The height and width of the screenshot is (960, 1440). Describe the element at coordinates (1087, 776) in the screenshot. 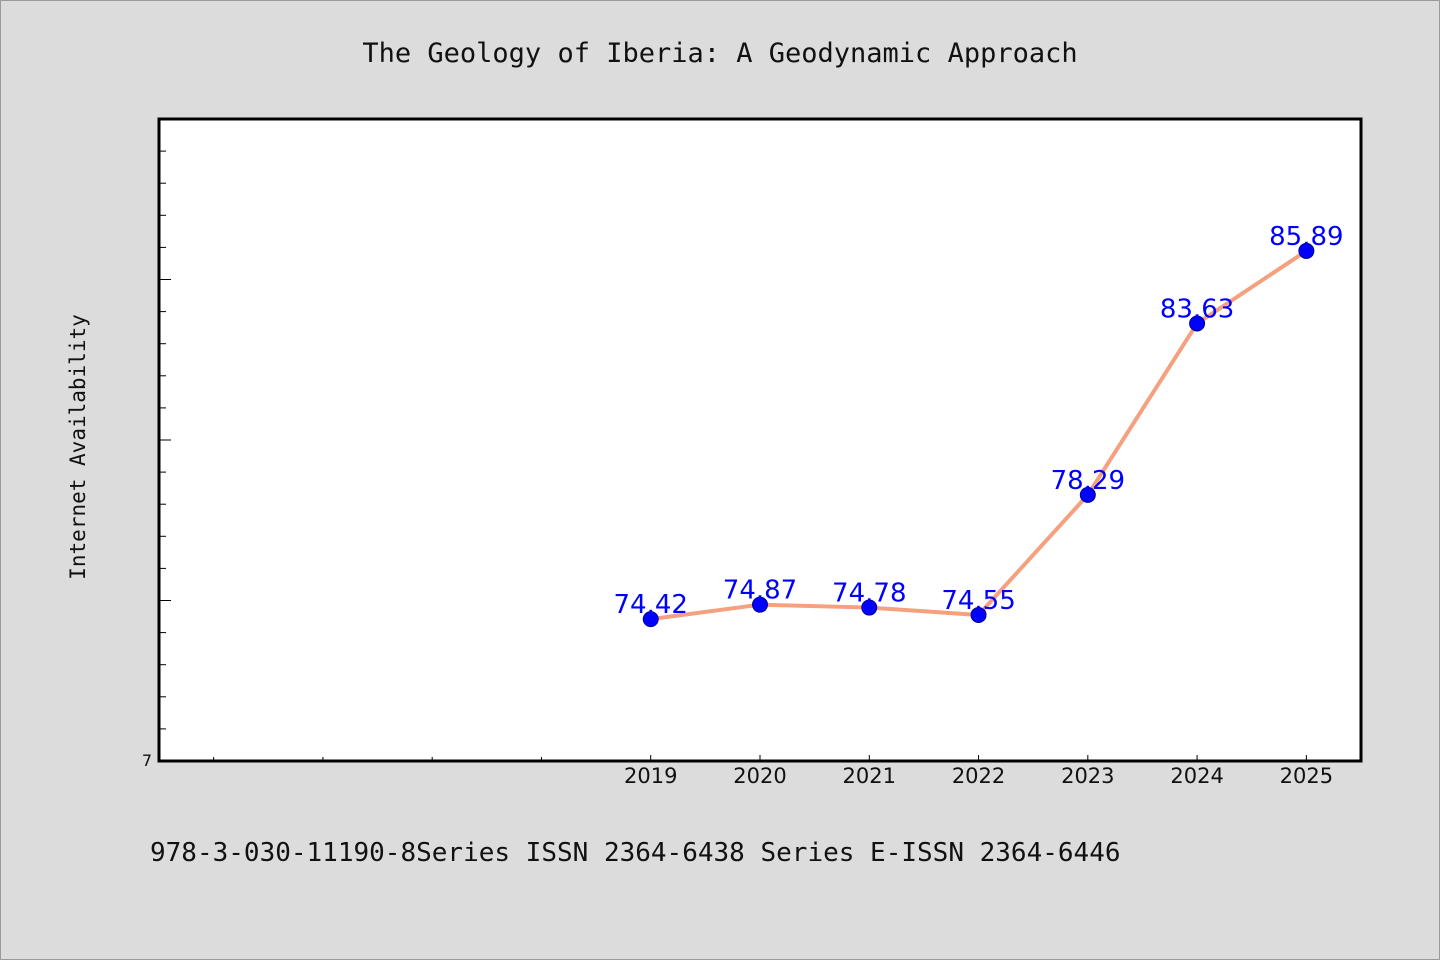

I see `x-tick-label: 2023` at that location.